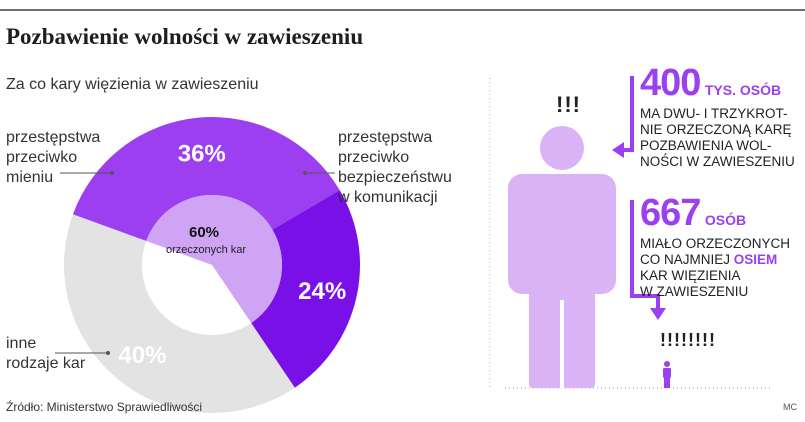 This screenshot has width=805, height=422. What do you see at coordinates (322, 291) in the screenshot?
I see `slice-value-label: 24%` at bounding box center [322, 291].